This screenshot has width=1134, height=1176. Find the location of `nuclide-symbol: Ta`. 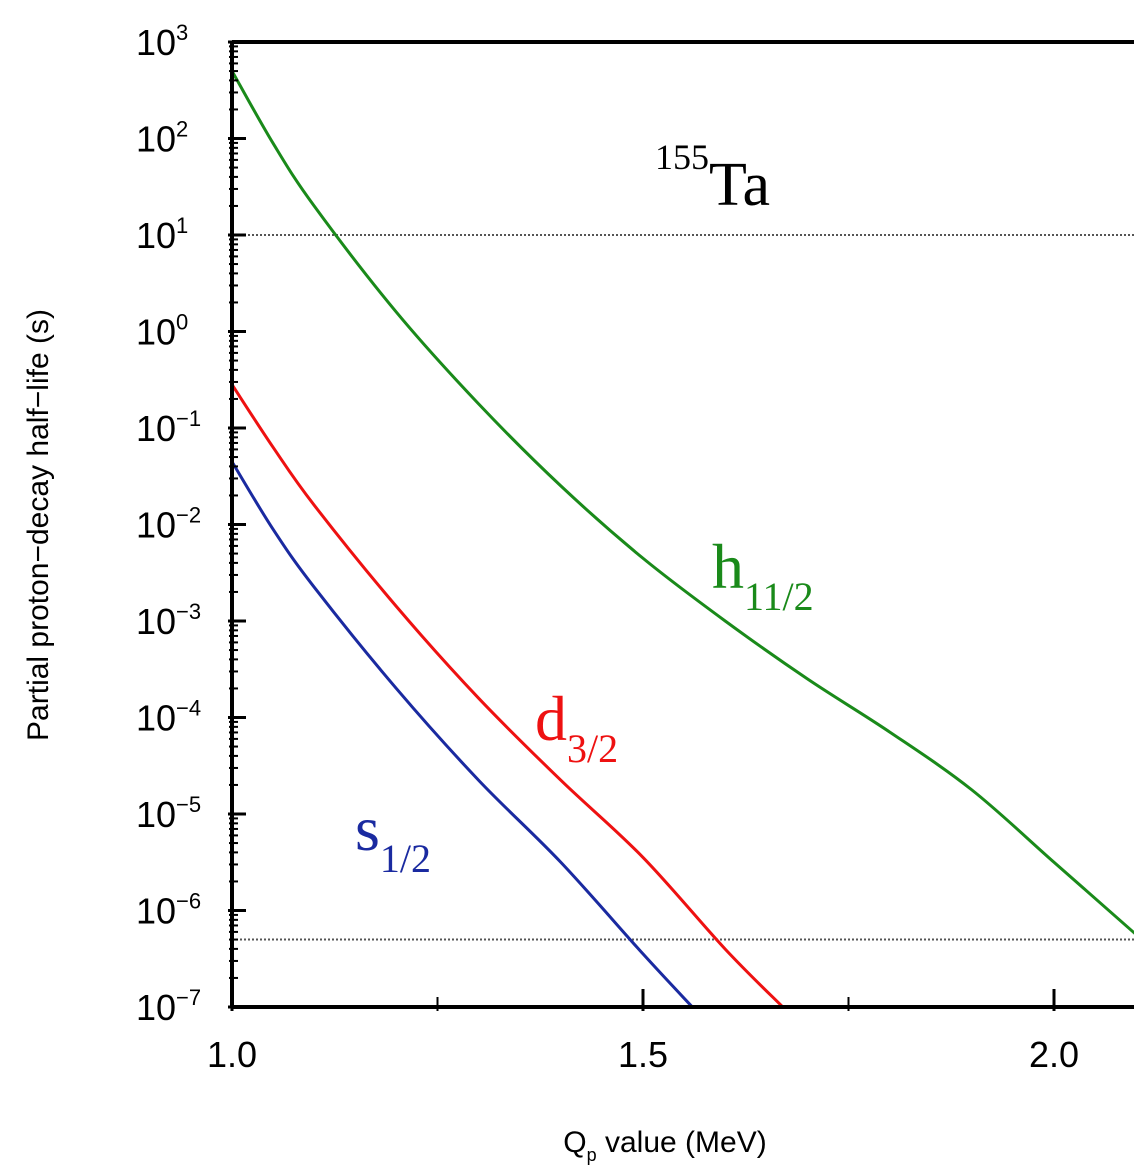

nuclide-symbol: Ta is located at coordinates (739, 185).